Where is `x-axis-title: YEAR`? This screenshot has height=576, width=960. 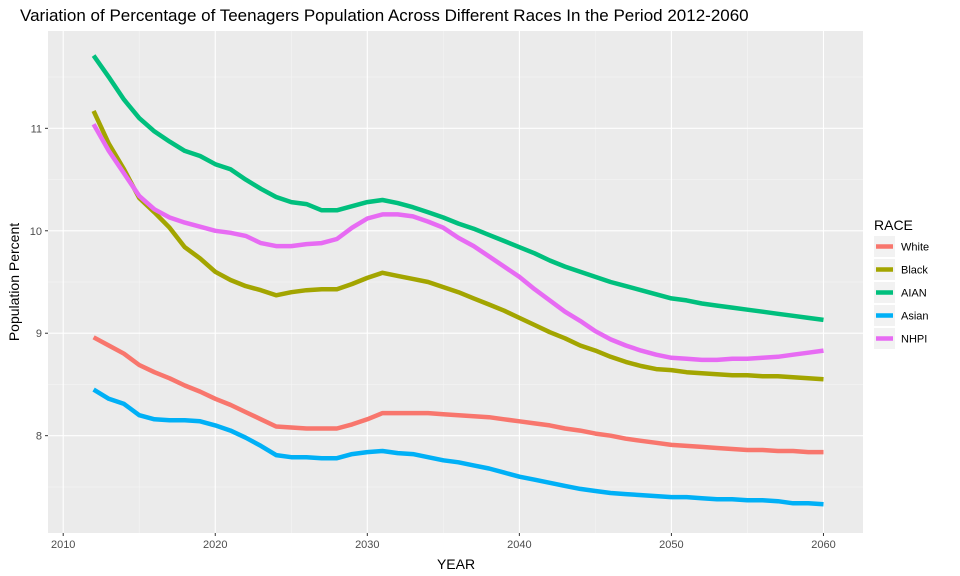 x-axis-title: YEAR is located at coordinates (456, 564).